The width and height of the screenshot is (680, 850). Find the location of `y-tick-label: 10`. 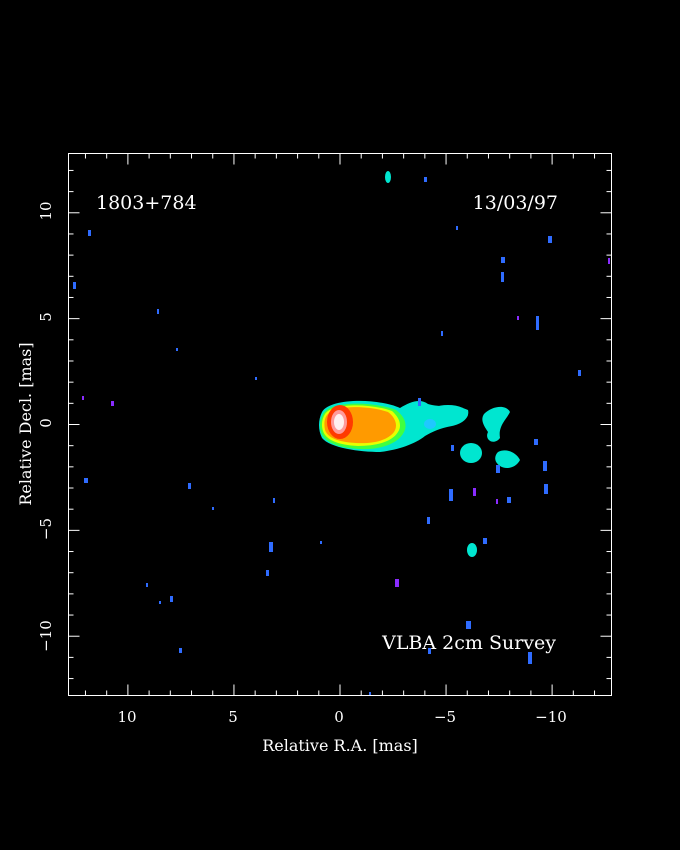

y-tick-label: 10 is located at coordinates (46, 210).